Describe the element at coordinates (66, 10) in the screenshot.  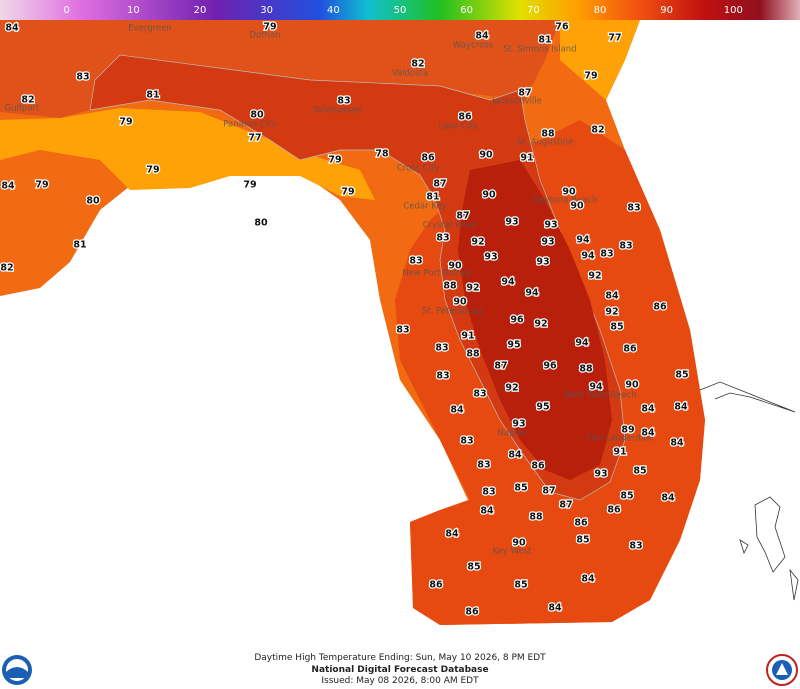
I see `colorbar-tick-label: 0` at that location.